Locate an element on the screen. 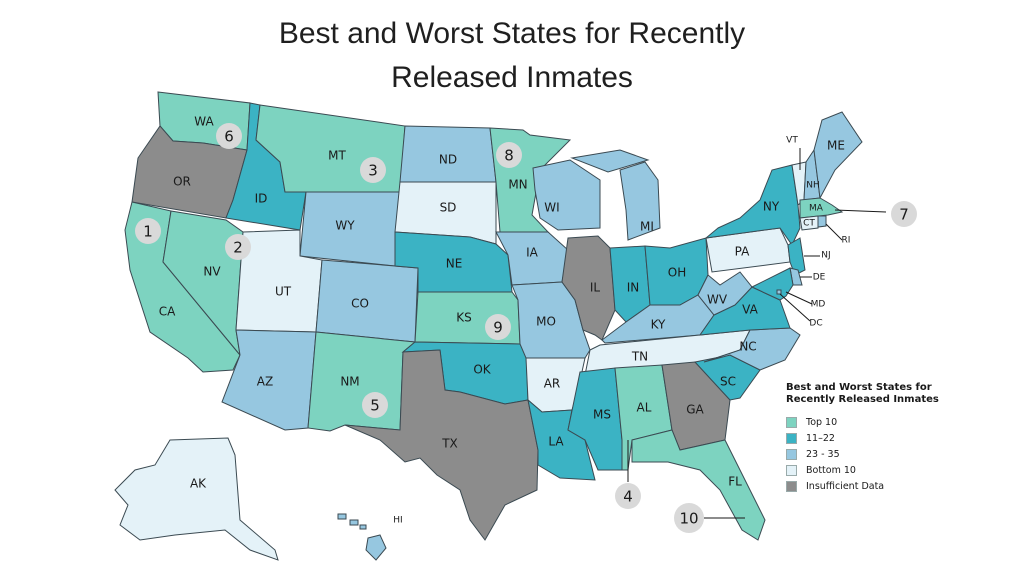 The width and height of the screenshot is (1024, 576). rank-marker-6: 6 is located at coordinates (229, 136).